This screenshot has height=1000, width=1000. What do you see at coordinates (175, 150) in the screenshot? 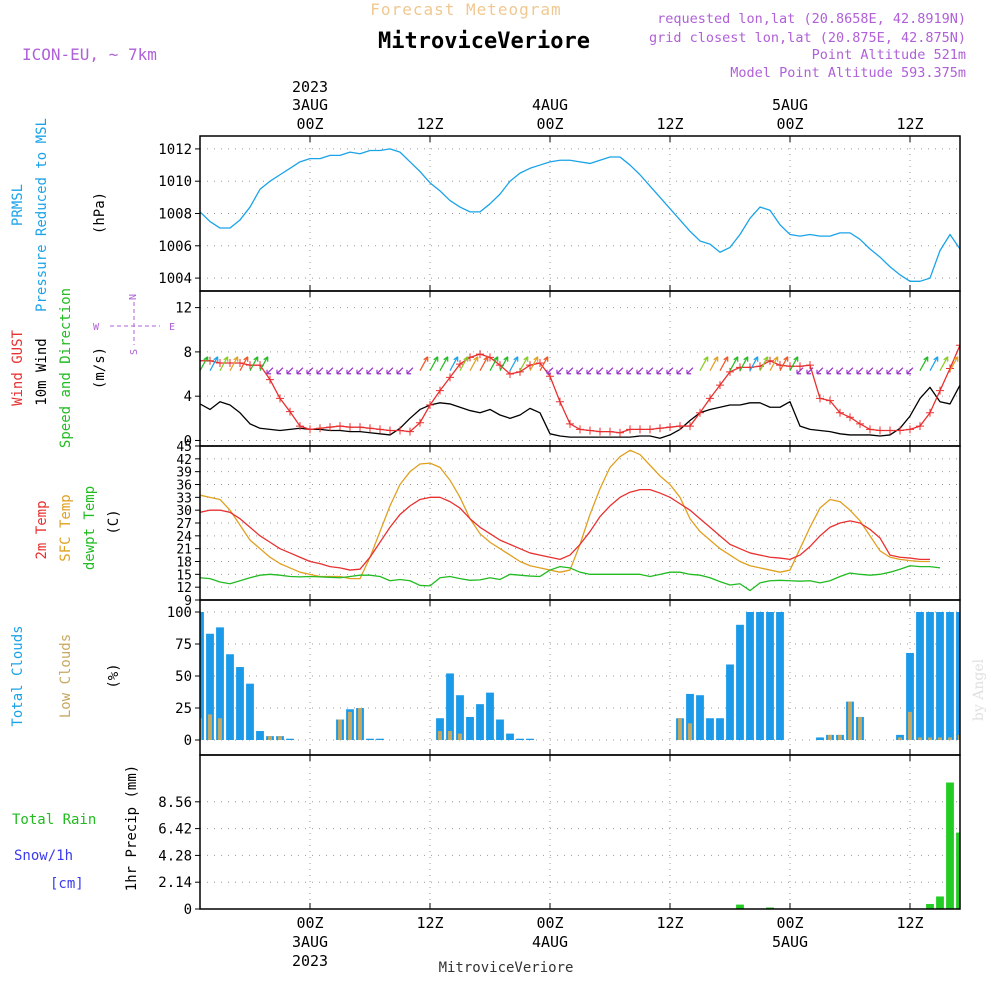
I see `y-tick-label: 1012` at bounding box center [175, 150].